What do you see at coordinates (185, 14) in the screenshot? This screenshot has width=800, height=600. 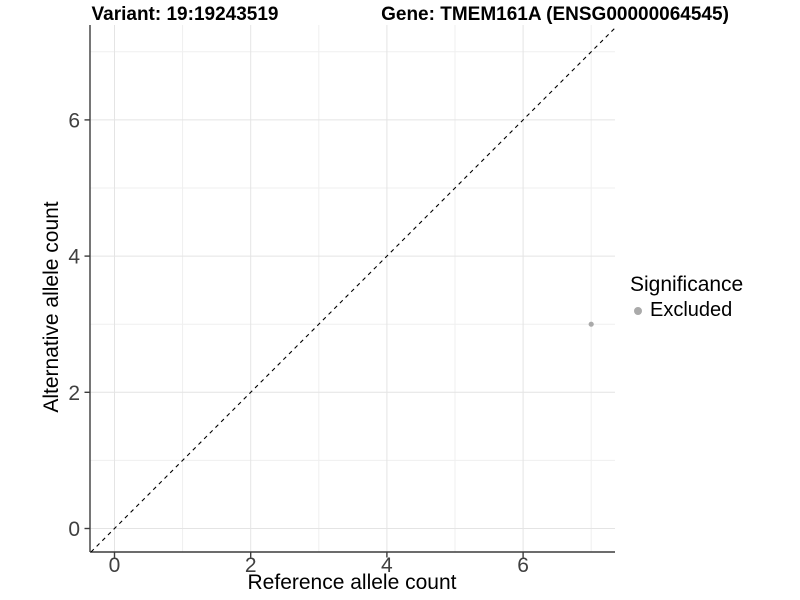 I see `plot-title-variant: Variant: 19:19243519` at bounding box center [185, 14].